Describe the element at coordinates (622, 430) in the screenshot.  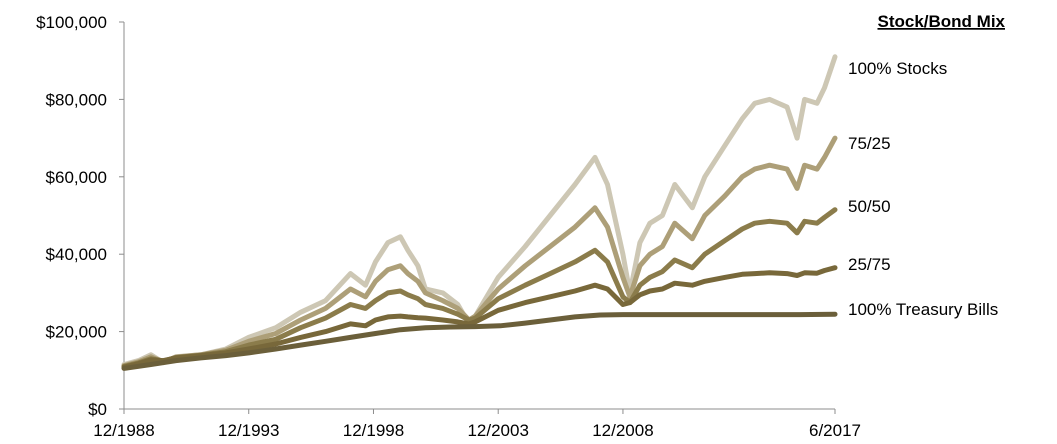
I see `x-tick-label: 12/2008` at that location.